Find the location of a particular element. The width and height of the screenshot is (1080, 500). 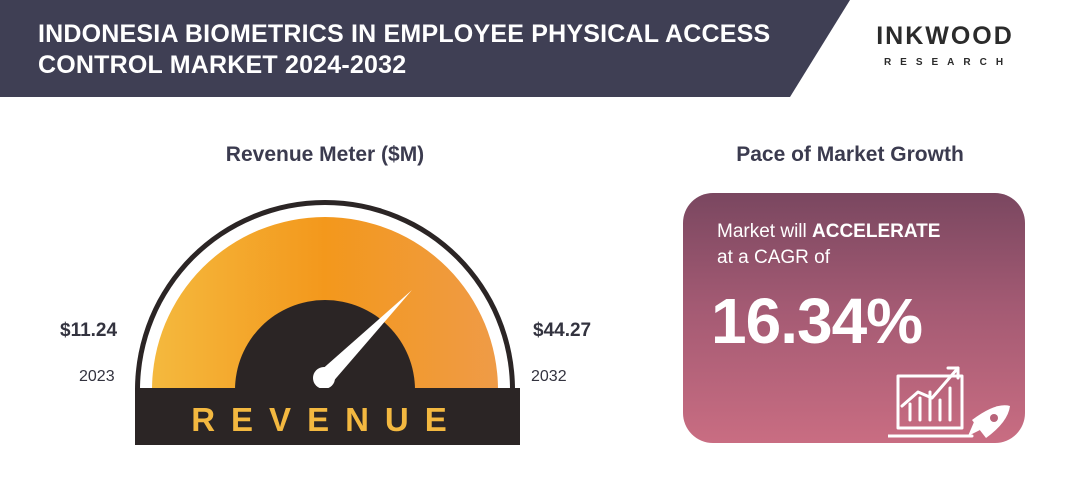

growth-text-suffix: at a CAGR of is located at coordinates (773, 257).